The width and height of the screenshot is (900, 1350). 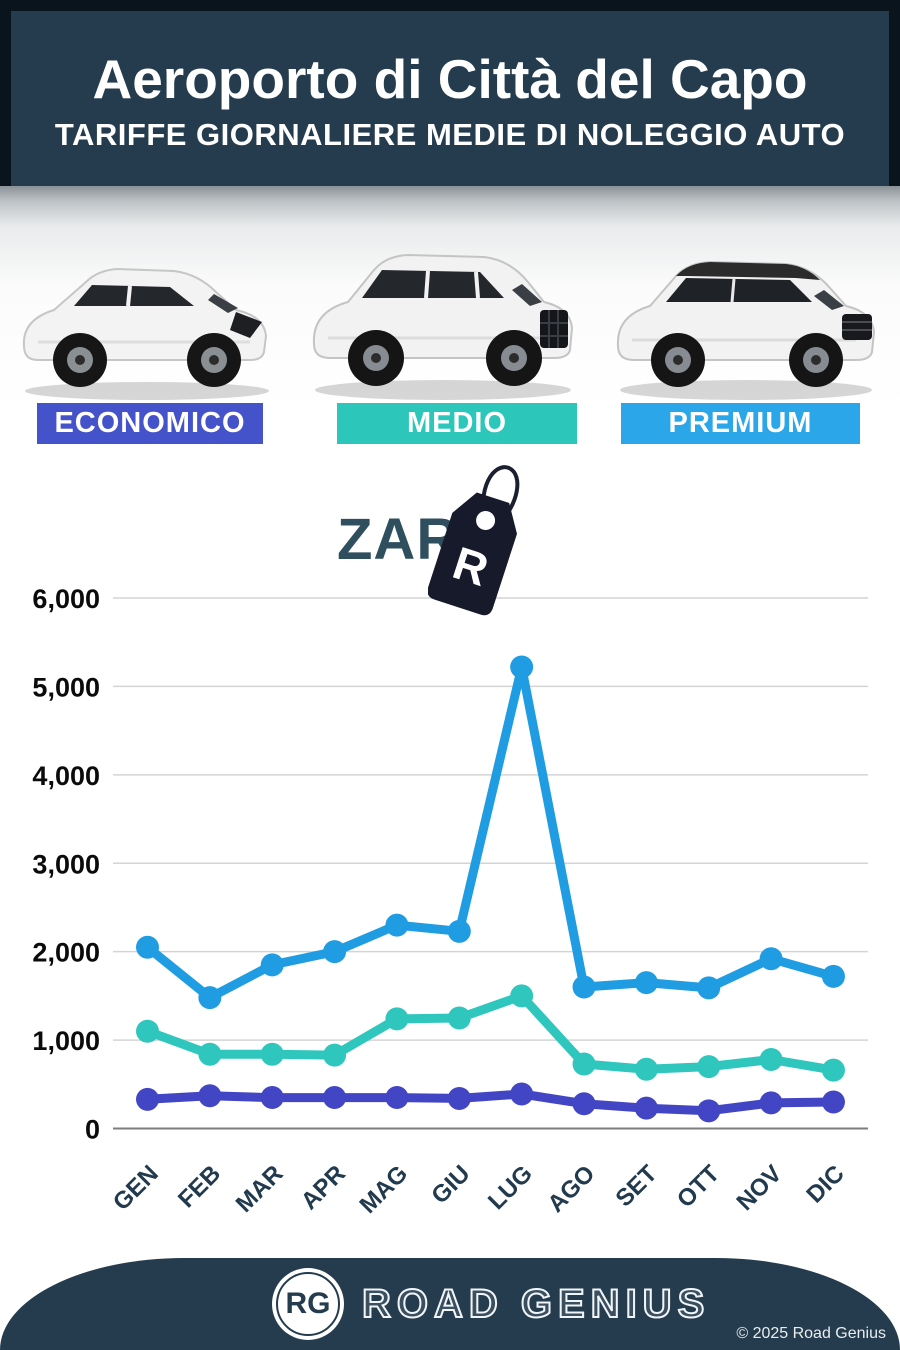 I want to click on road-genius-logo-icon: RG, so click(x=308, y=1304).